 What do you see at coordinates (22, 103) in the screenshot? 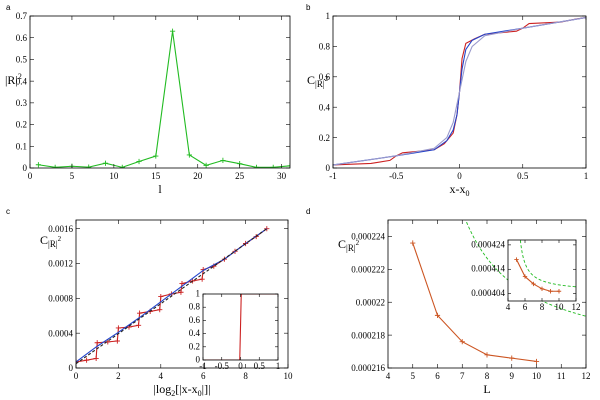
I see `y-tick-label: 0.3` at bounding box center [22, 103].